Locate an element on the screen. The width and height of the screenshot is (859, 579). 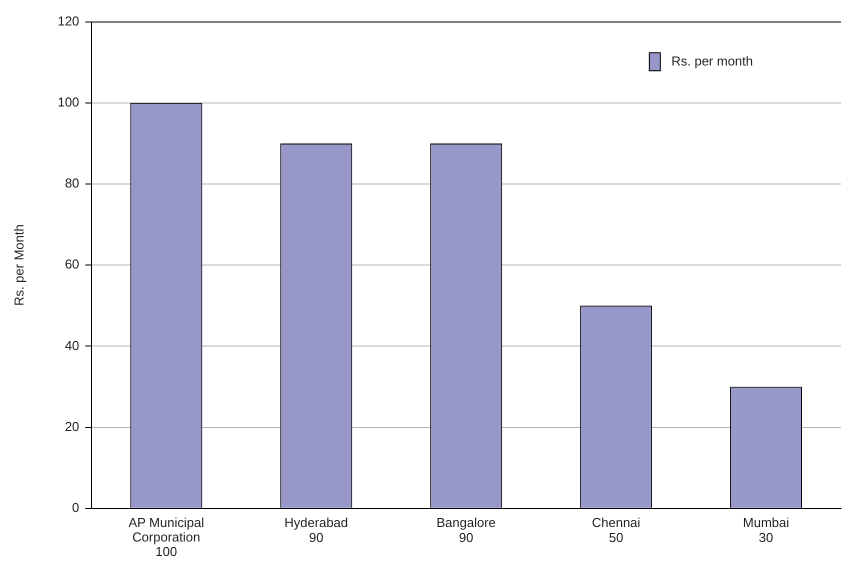
y-tick-label: 20 is located at coordinates (72, 426).